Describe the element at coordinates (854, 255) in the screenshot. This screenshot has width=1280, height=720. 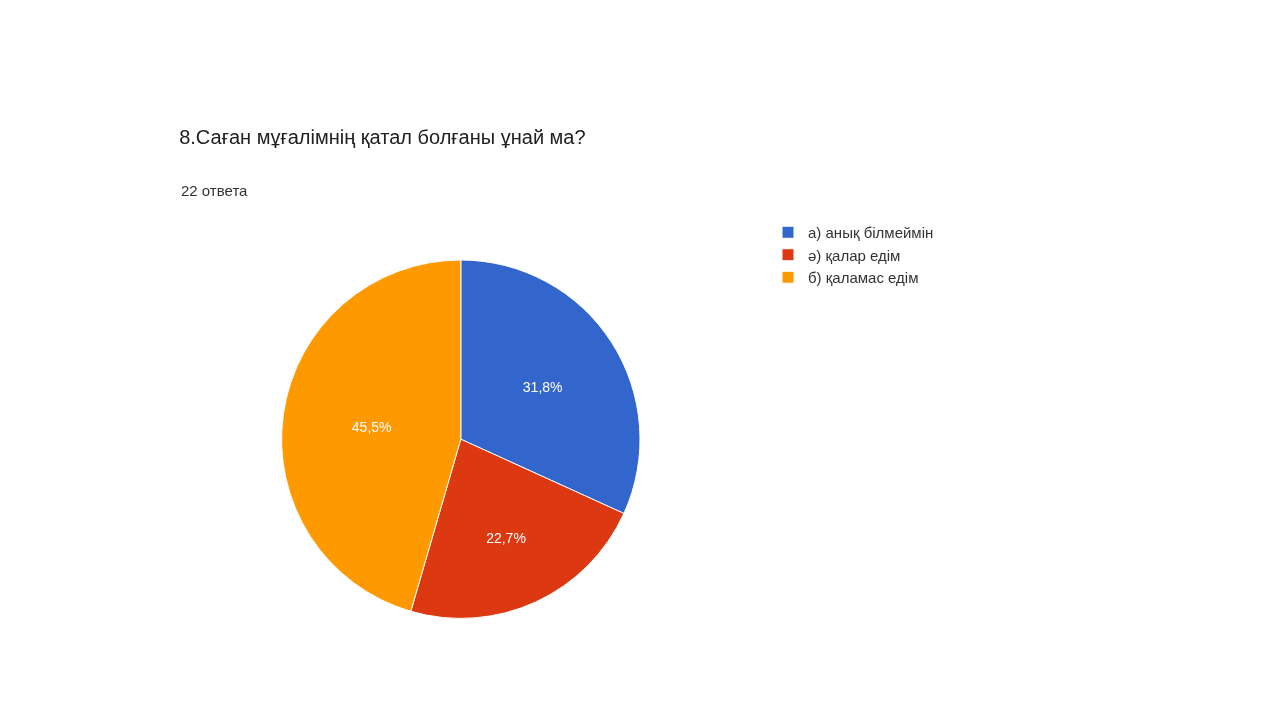
I see `legend-label: ә) қалар едім` at that location.